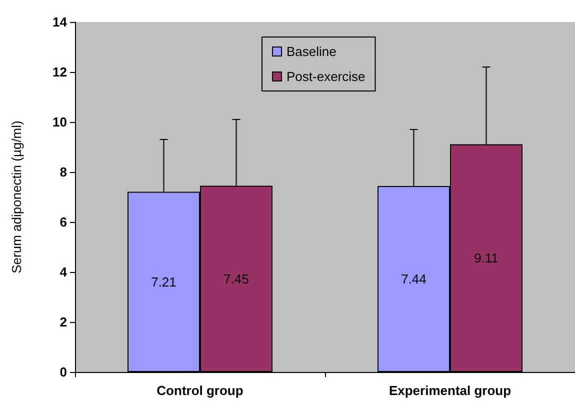 The width and height of the screenshot is (575, 404). What do you see at coordinates (326, 76) in the screenshot?
I see `legend-label: Post-exercise` at bounding box center [326, 76].